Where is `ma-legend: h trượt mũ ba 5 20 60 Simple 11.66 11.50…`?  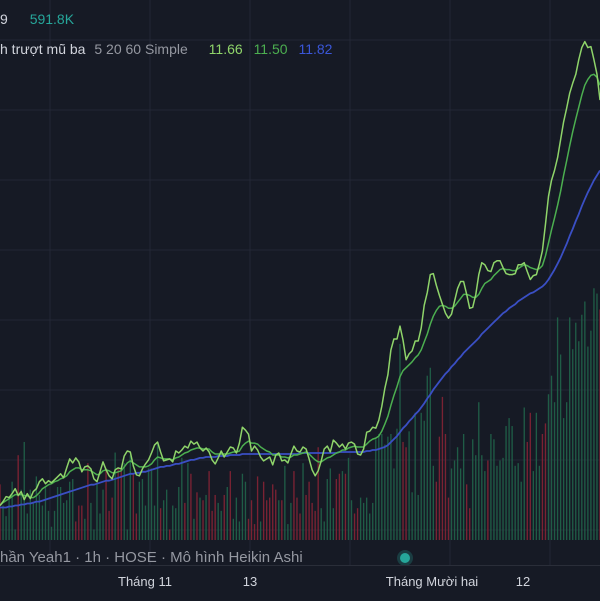
ma-legend: h trượt mũ ba 5 20 60 Simple 11.66 11.50… is located at coordinates (166, 49).